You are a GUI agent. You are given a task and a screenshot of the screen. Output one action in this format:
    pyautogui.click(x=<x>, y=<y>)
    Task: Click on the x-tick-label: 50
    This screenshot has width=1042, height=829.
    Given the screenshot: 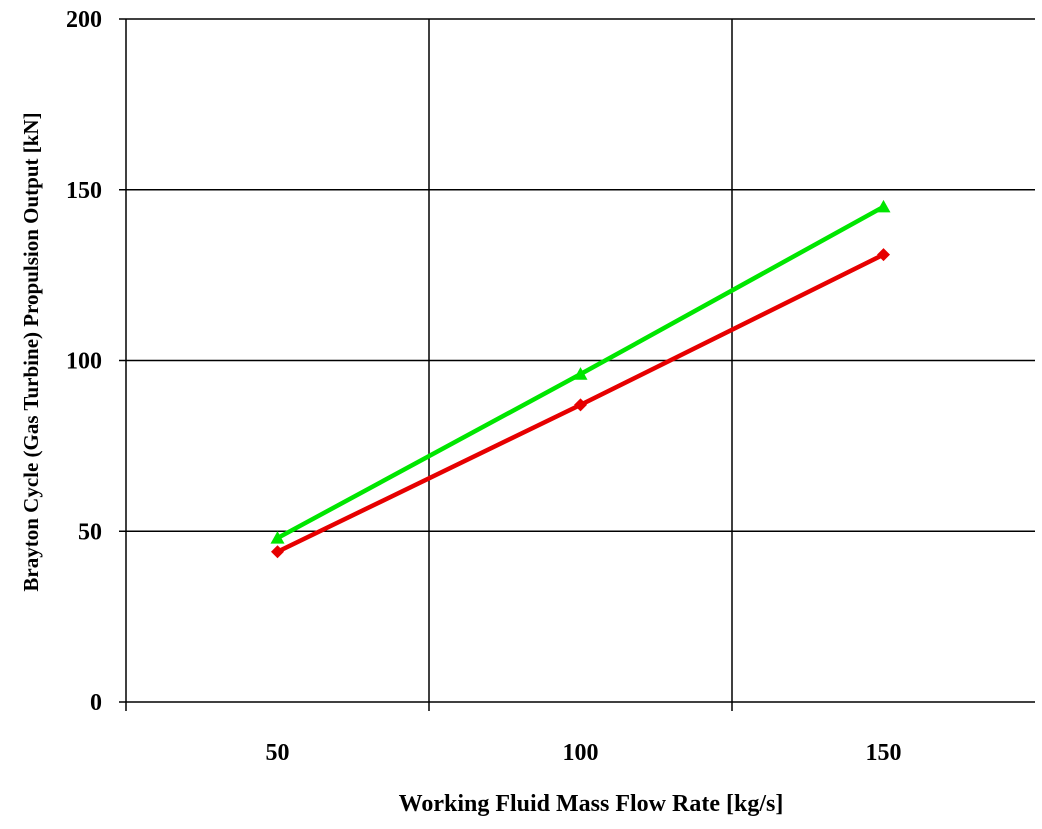 What is the action you would take?
    pyautogui.click(x=278, y=753)
    